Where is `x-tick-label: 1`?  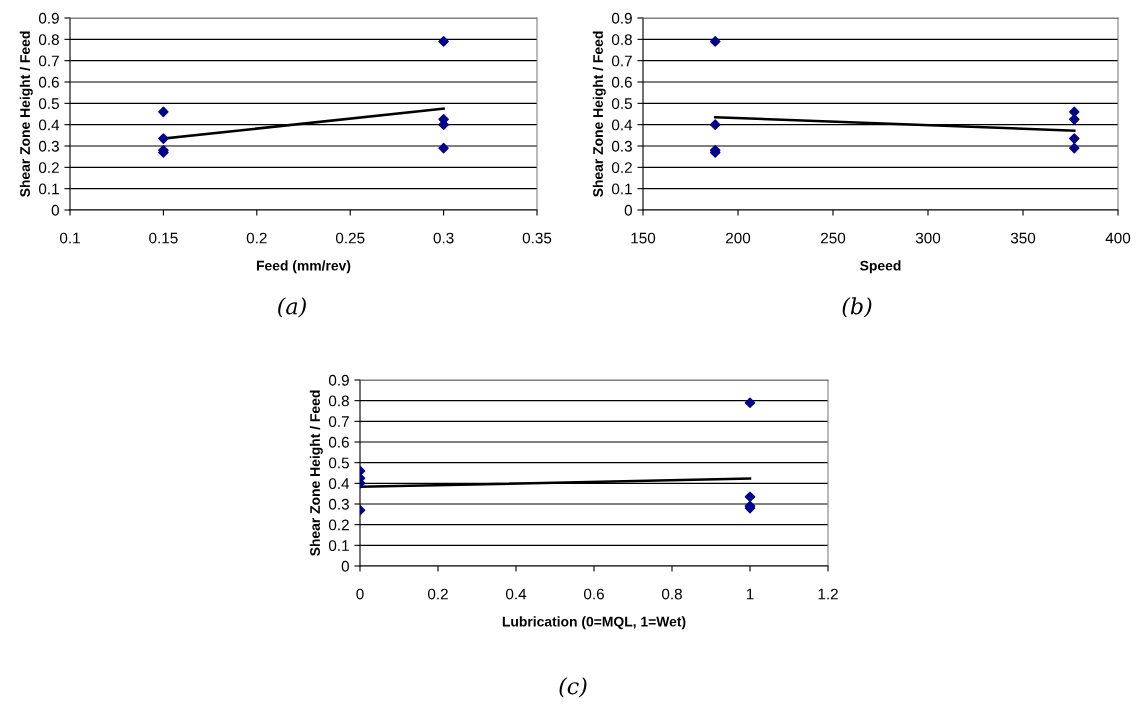
x-tick-label: 1 is located at coordinates (750, 594).